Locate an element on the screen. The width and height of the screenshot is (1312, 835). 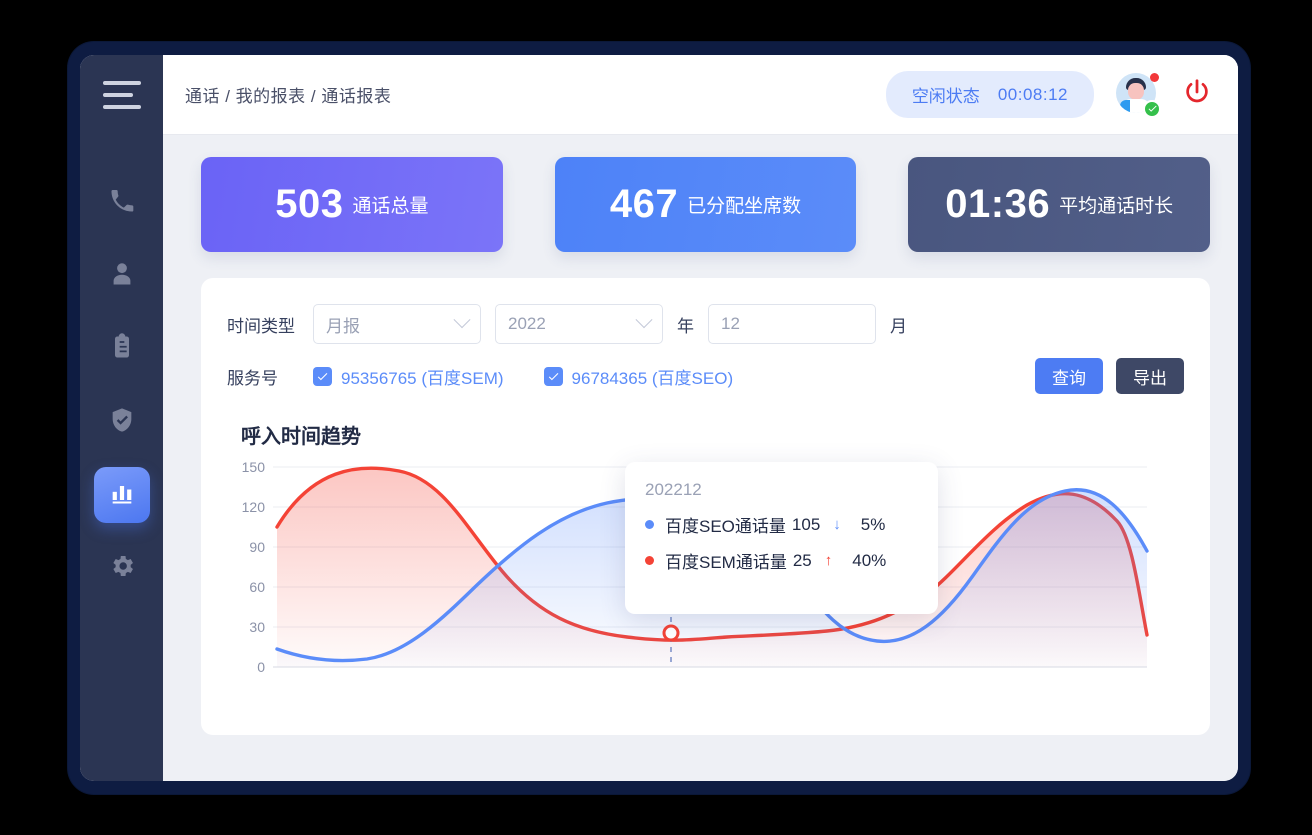
status-label: 空闲状态 is located at coordinates (945, 96).